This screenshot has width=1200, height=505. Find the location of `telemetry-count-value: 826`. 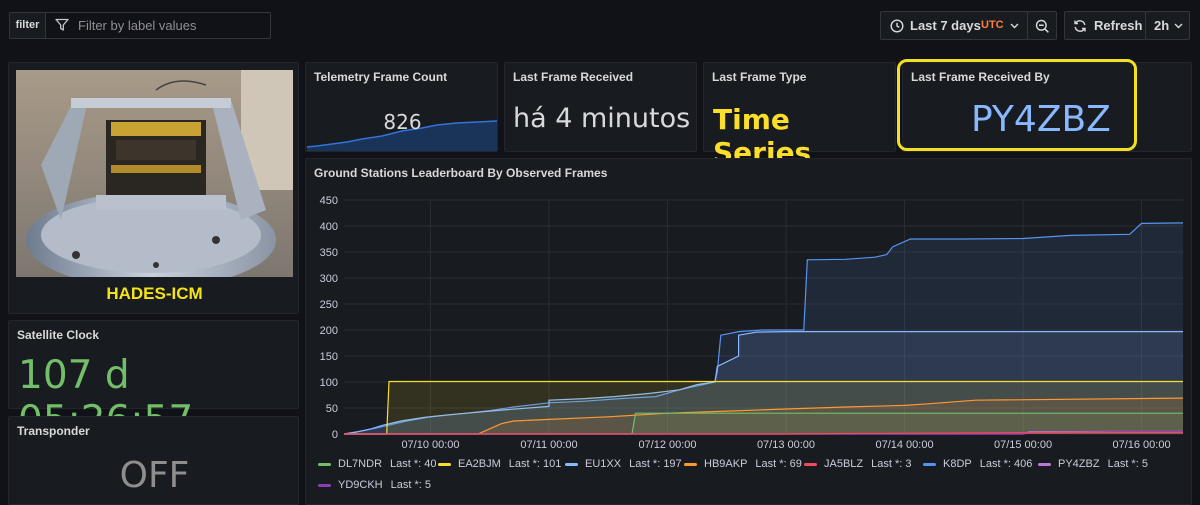

telemetry-count-value: 826 is located at coordinates (402, 122).